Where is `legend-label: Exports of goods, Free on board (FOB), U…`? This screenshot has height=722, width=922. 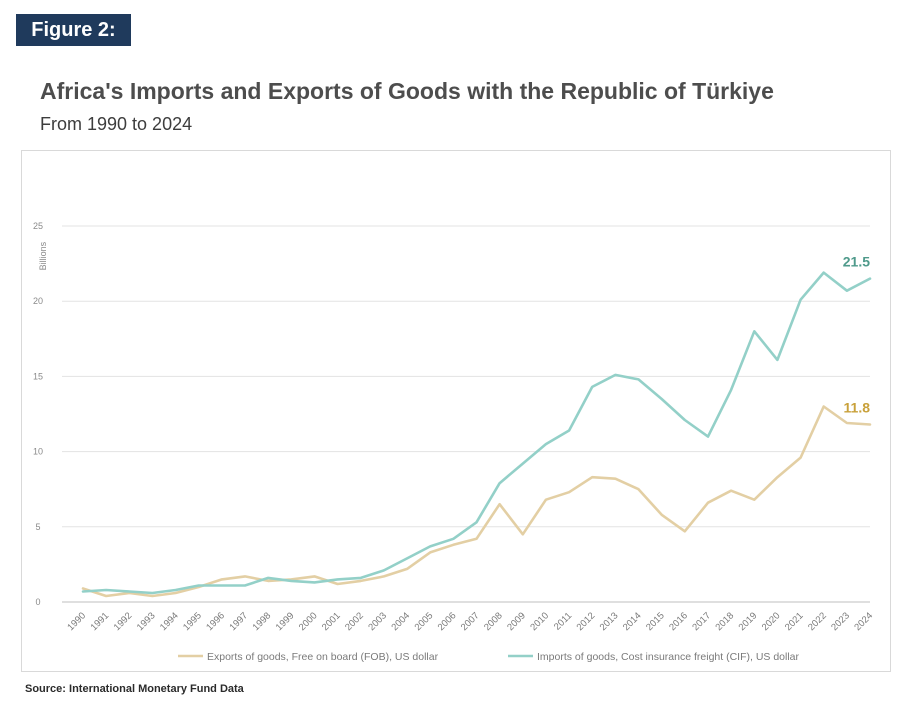 legend-label: Exports of goods, Free on board (FOB), U… is located at coordinates (323, 657).